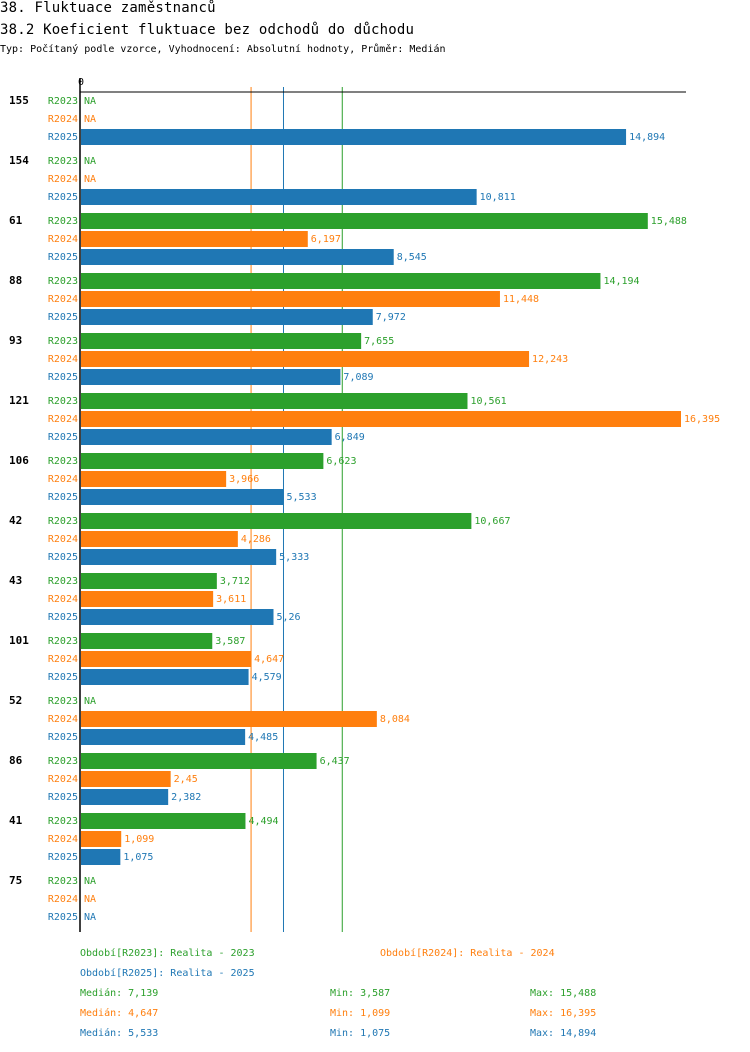 This screenshot has width=750, height=1052. What do you see at coordinates (19, 640) in the screenshot?
I see `category-label-101: 101` at bounding box center [19, 640].